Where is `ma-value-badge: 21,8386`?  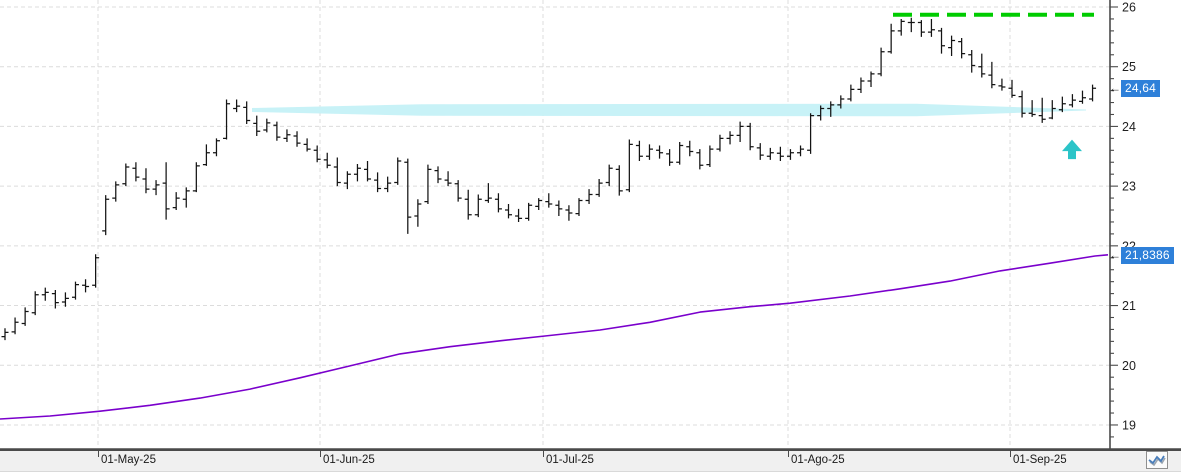 ma-value-badge: 21,8386 is located at coordinates (1147, 255).